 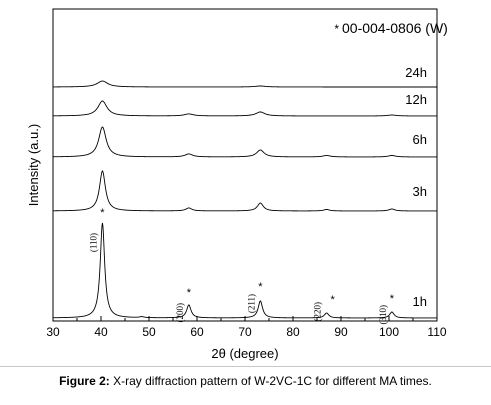 I want to click on hkl-label: (310), so click(x=383, y=315).